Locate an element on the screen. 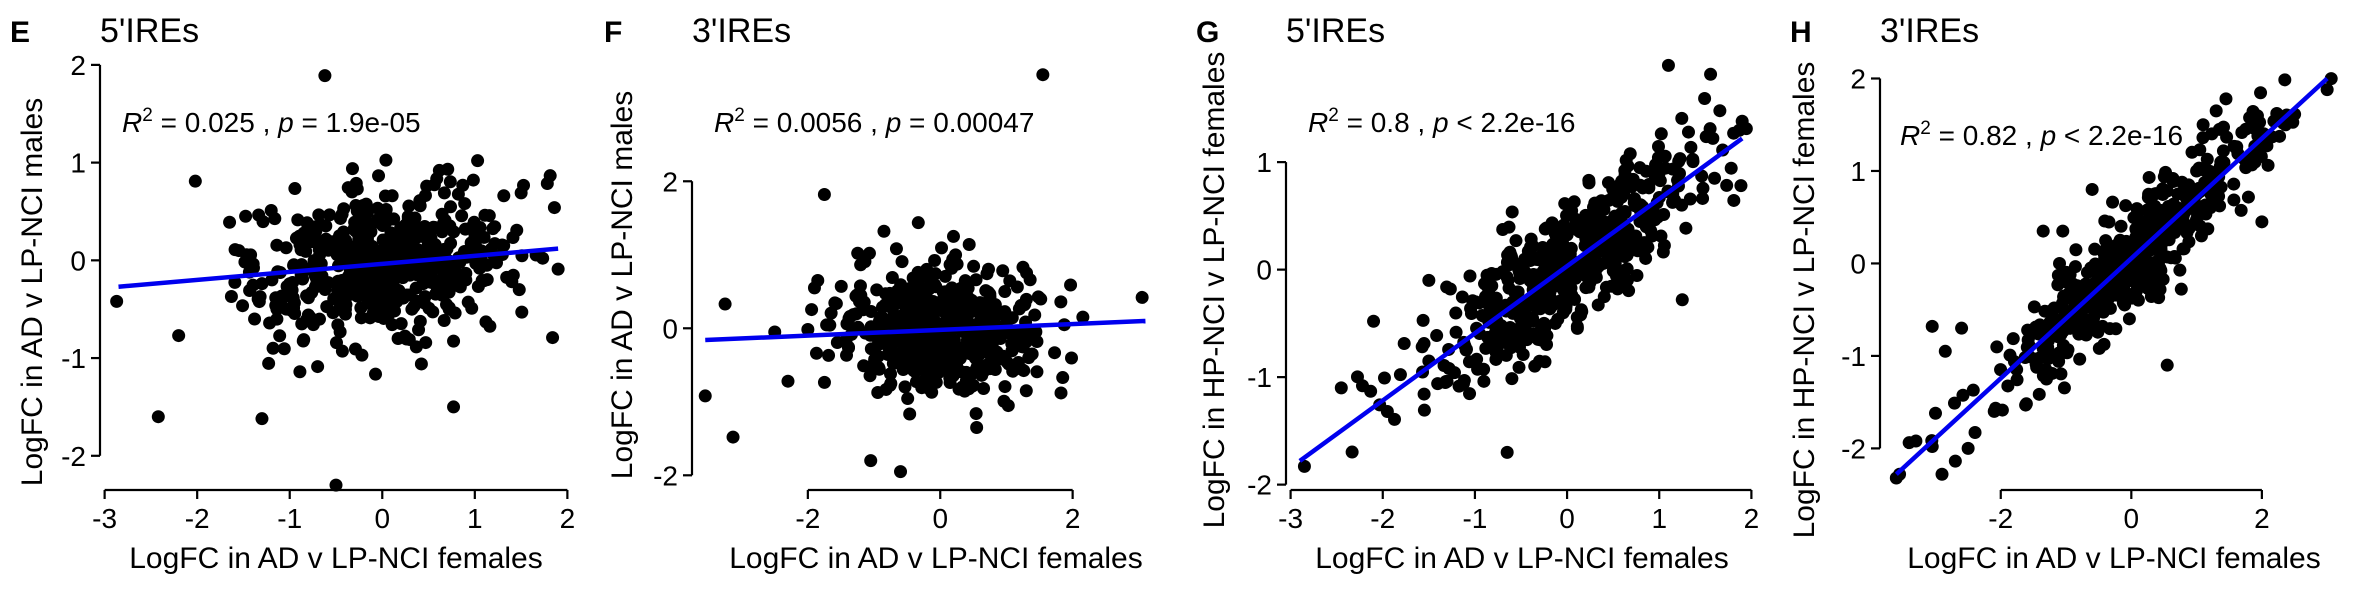 The image size is (2362, 590). x-tick-label: 1 is located at coordinates (1659, 518).